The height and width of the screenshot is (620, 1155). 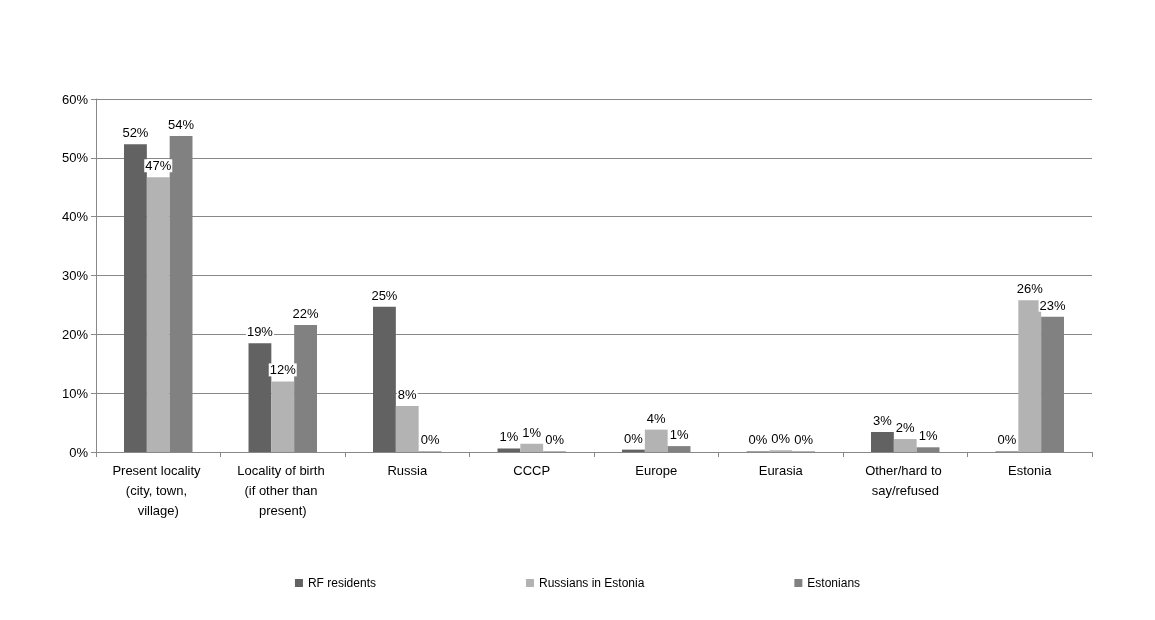 I want to click on data-label: 22%, so click(x=306, y=313).